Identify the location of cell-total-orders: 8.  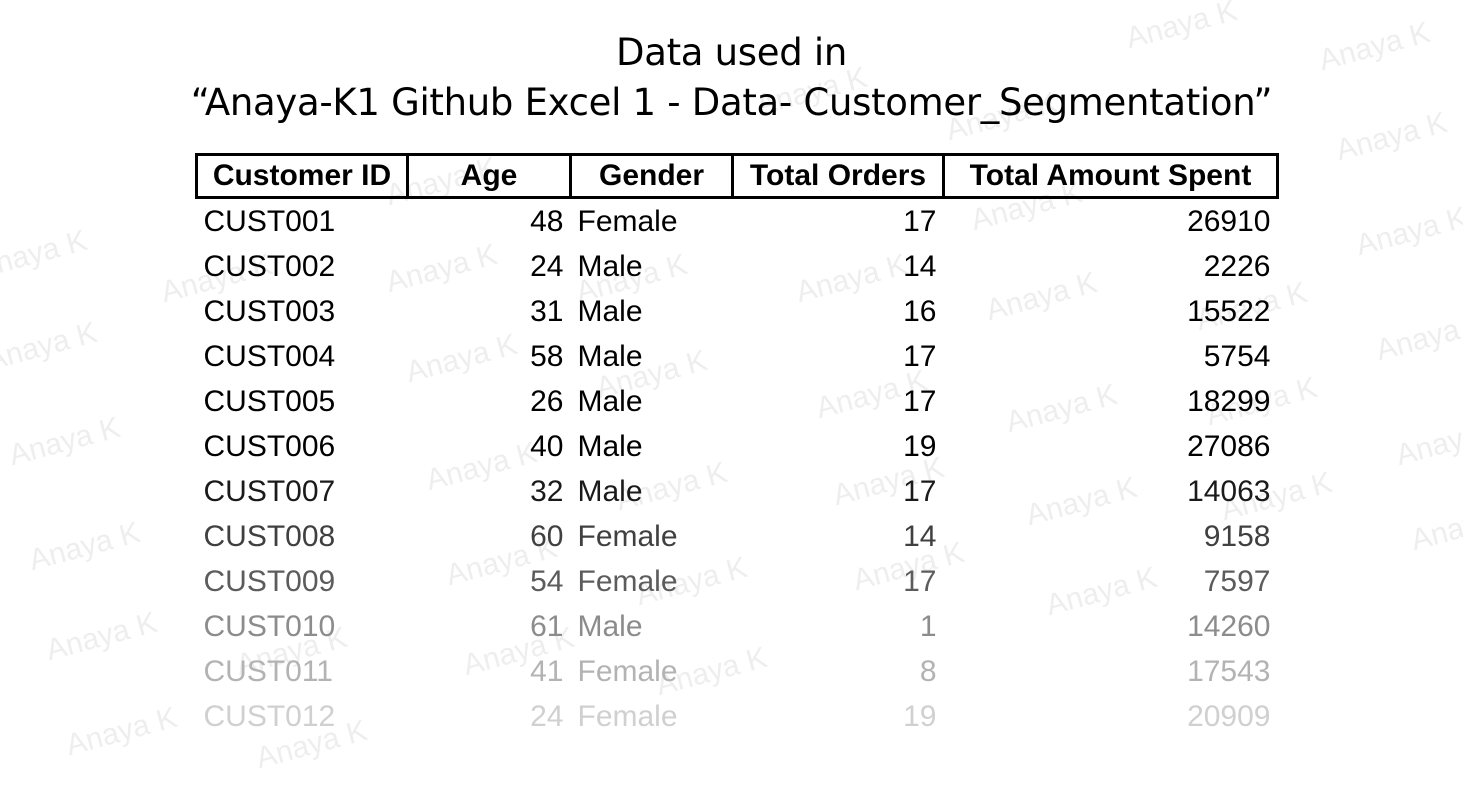
(928, 671).